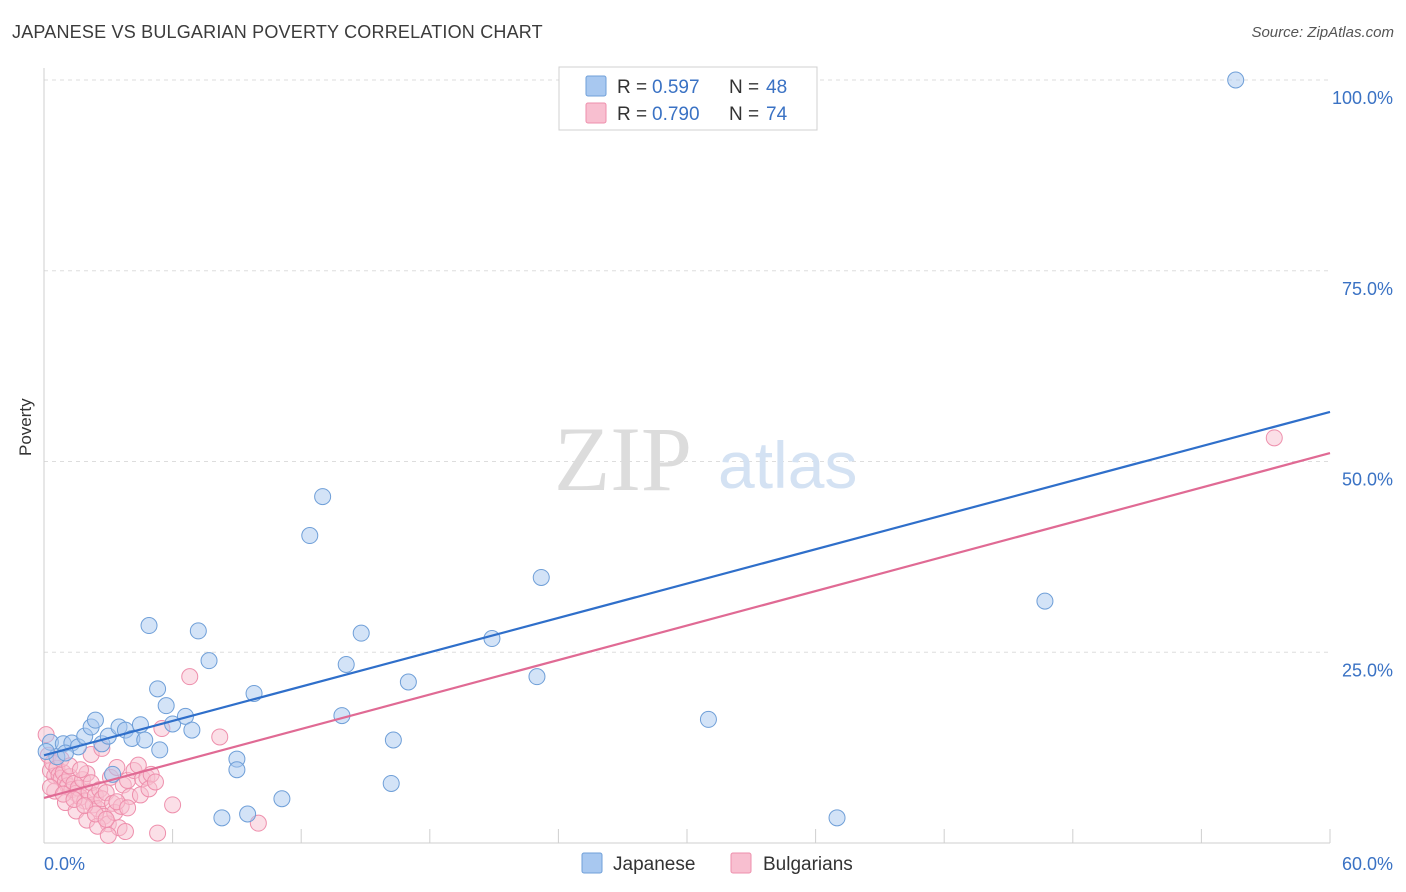 This screenshot has width=1406, height=892. I want to click on n-value-bulgarian: 74, so click(777, 114).